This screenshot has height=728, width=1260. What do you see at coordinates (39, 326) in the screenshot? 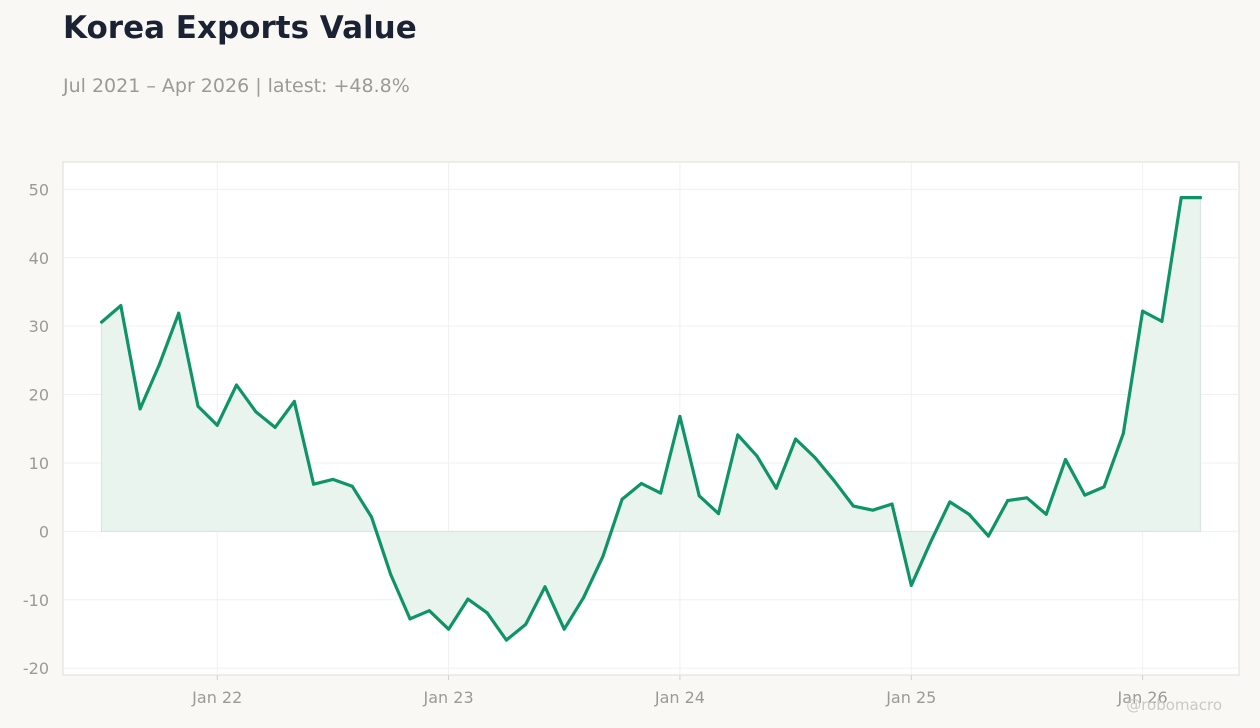
I see `y-tick-label: 30` at bounding box center [39, 326].